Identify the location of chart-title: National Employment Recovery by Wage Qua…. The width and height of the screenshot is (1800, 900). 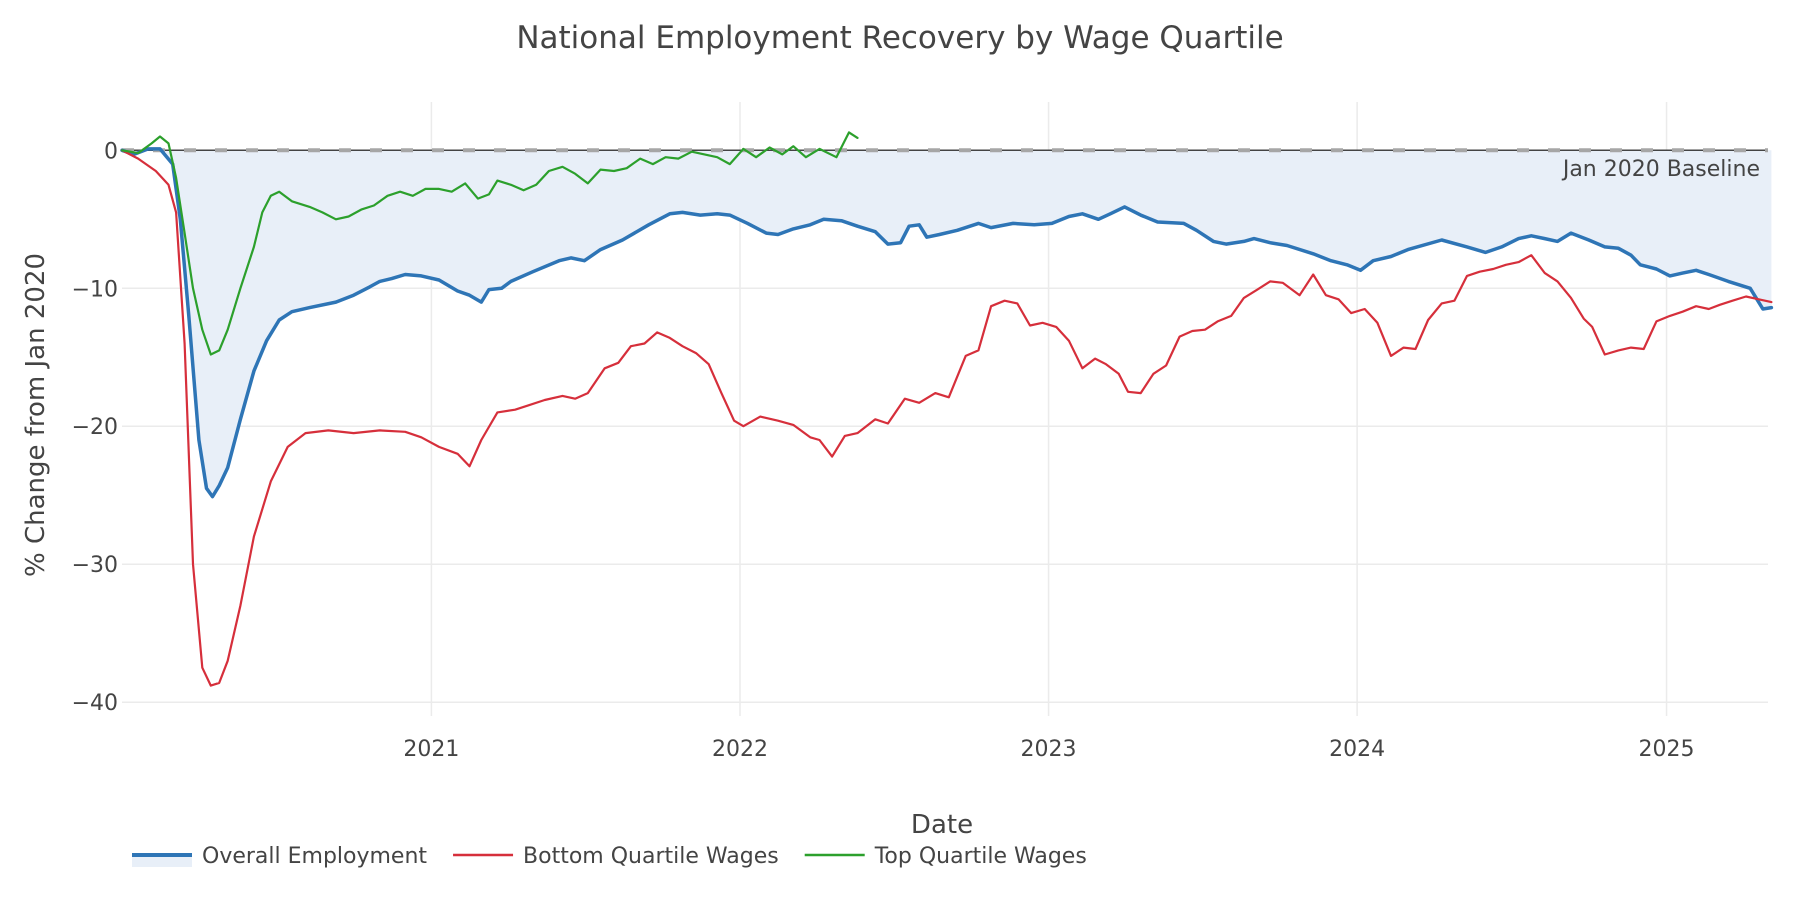
(899, 38).